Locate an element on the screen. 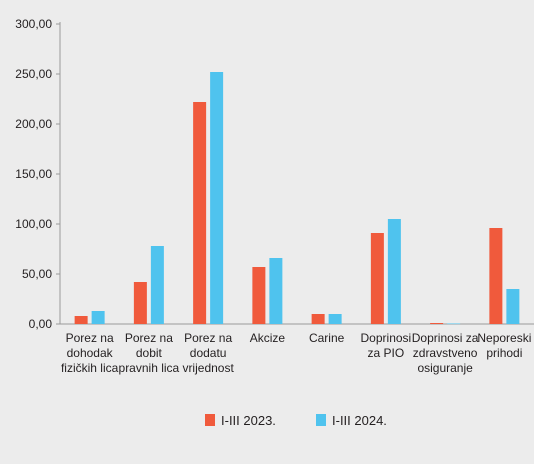 The image size is (534, 464). x-category-label: Porez na dohodak fizičkih lica is located at coordinates (90, 353).